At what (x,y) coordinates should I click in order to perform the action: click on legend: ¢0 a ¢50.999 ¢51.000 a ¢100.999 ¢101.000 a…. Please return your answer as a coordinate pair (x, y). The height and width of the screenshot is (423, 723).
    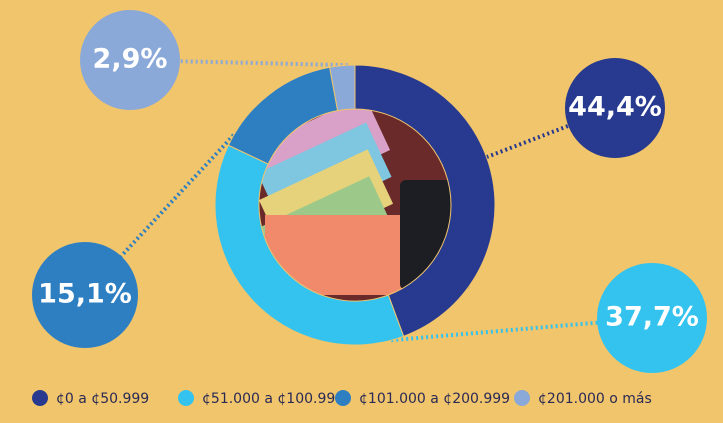
    Looking at the image, I should click on (342, 398).